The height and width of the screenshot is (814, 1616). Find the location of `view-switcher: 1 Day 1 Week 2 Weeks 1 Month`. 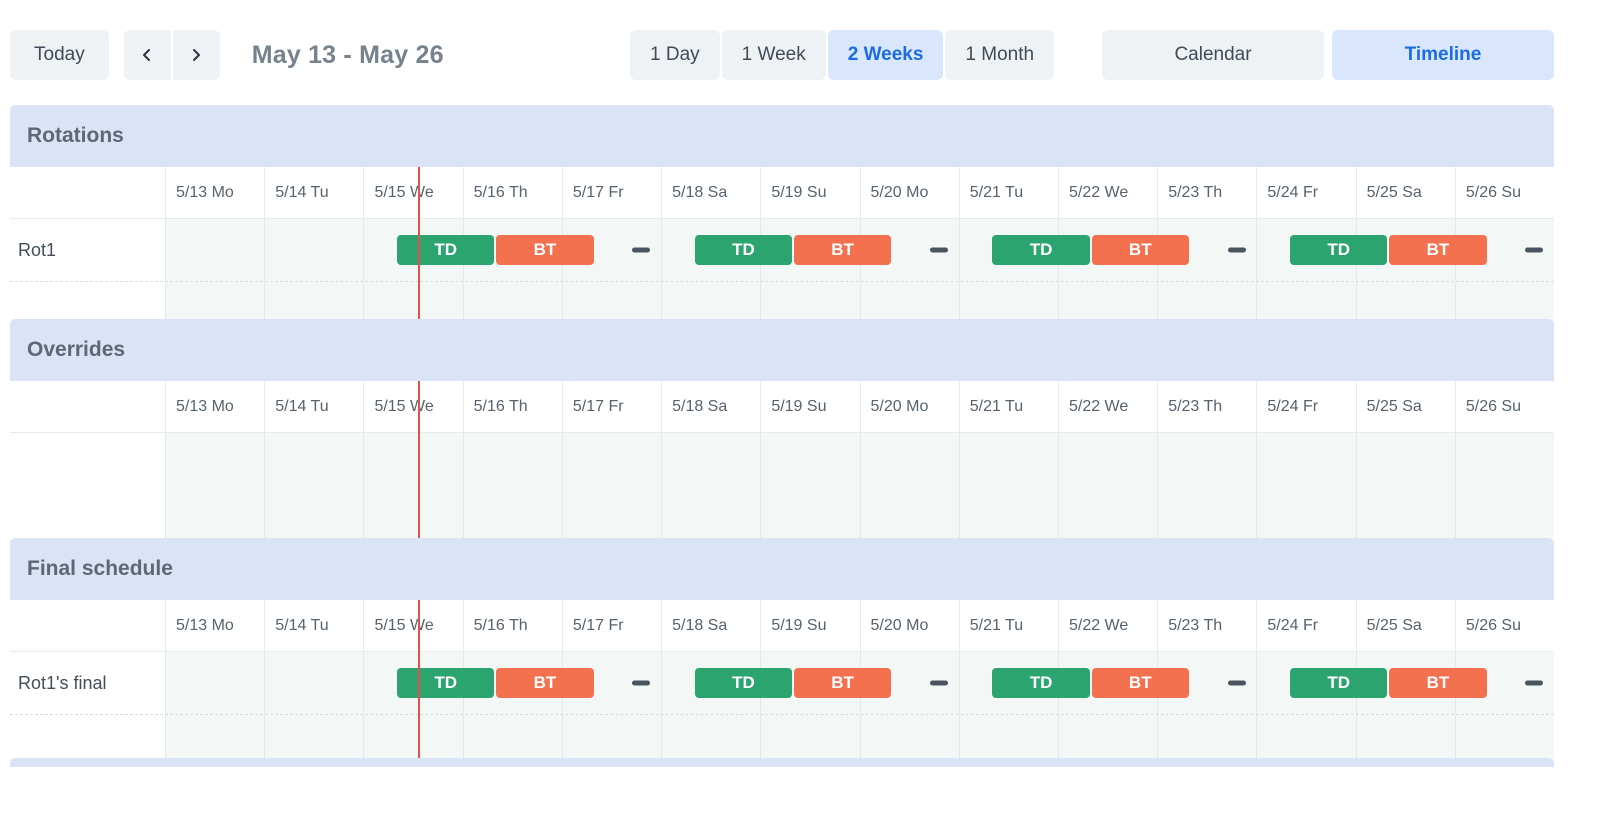

view-switcher: 1 Day 1 Week 2 Weeks 1 Month is located at coordinates (842, 55).